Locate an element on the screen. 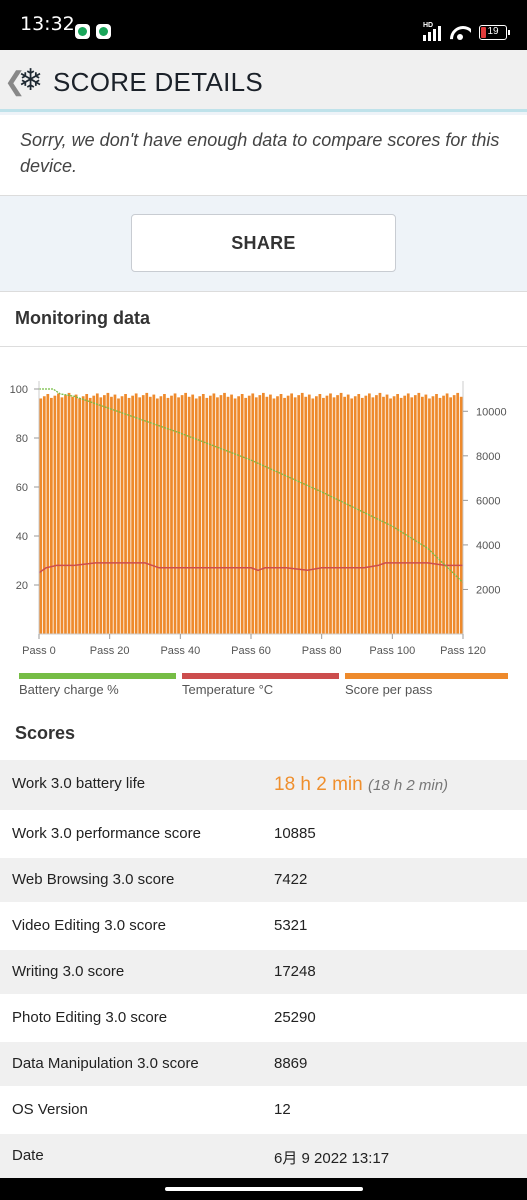 The width and height of the screenshot is (527, 1200). score-value: 5321 is located at coordinates (291, 925).